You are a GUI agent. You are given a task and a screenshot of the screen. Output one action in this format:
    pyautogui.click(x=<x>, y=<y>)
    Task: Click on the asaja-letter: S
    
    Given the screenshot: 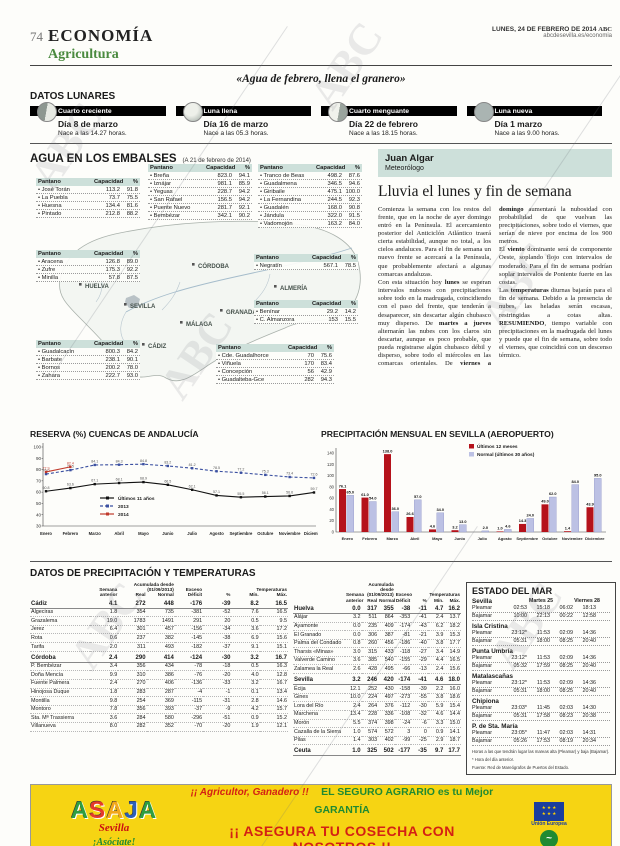 What is the action you would take?
    pyautogui.click(x=98, y=810)
    